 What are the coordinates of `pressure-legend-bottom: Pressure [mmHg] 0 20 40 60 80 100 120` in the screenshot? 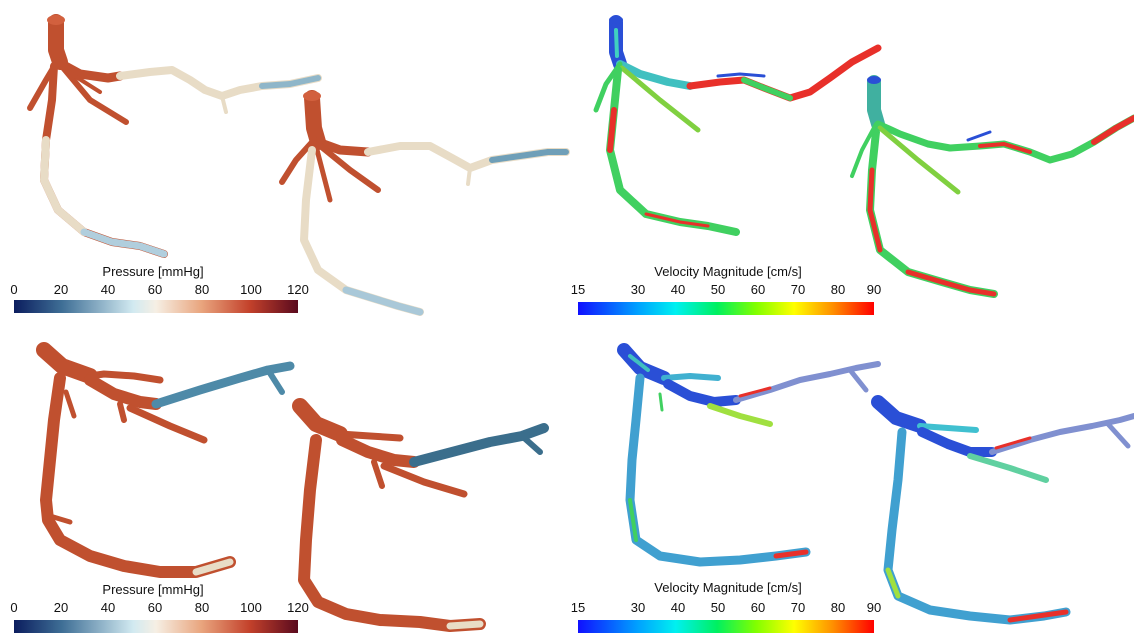 It's located at (159, 607).